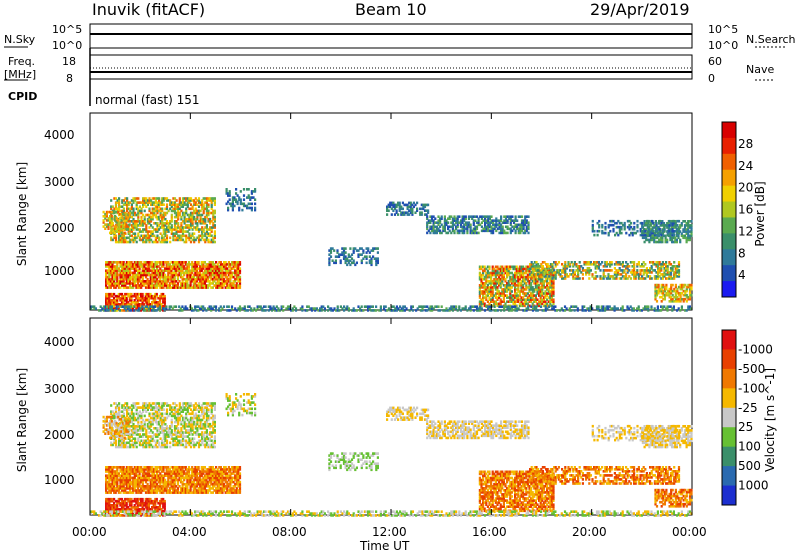  What do you see at coordinates (23, 96) in the screenshot?
I see `cpid-label: CPID` at bounding box center [23, 96].